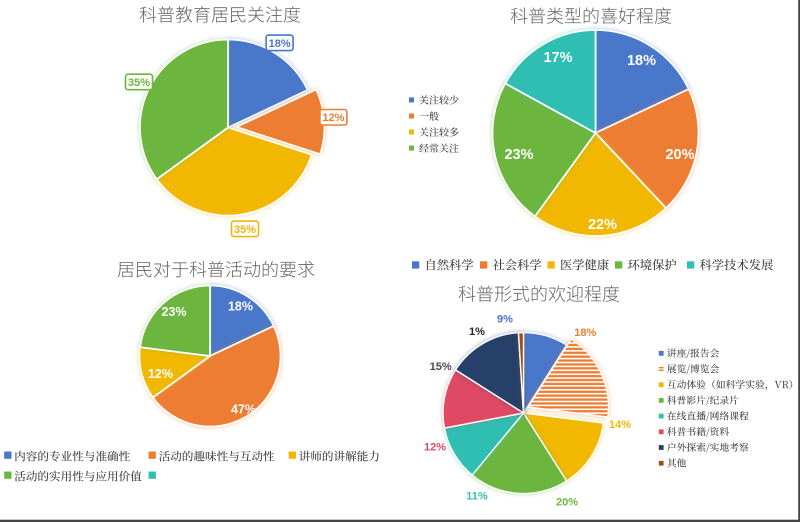 The width and height of the screenshot is (800, 522). What do you see at coordinates (620, 425) in the screenshot?
I see `svg-text: 14%` at bounding box center [620, 425].